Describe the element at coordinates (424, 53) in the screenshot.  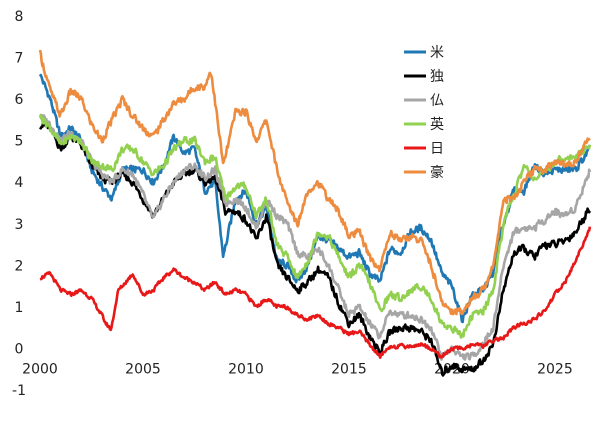
I see `legend-item: 米` at that location.